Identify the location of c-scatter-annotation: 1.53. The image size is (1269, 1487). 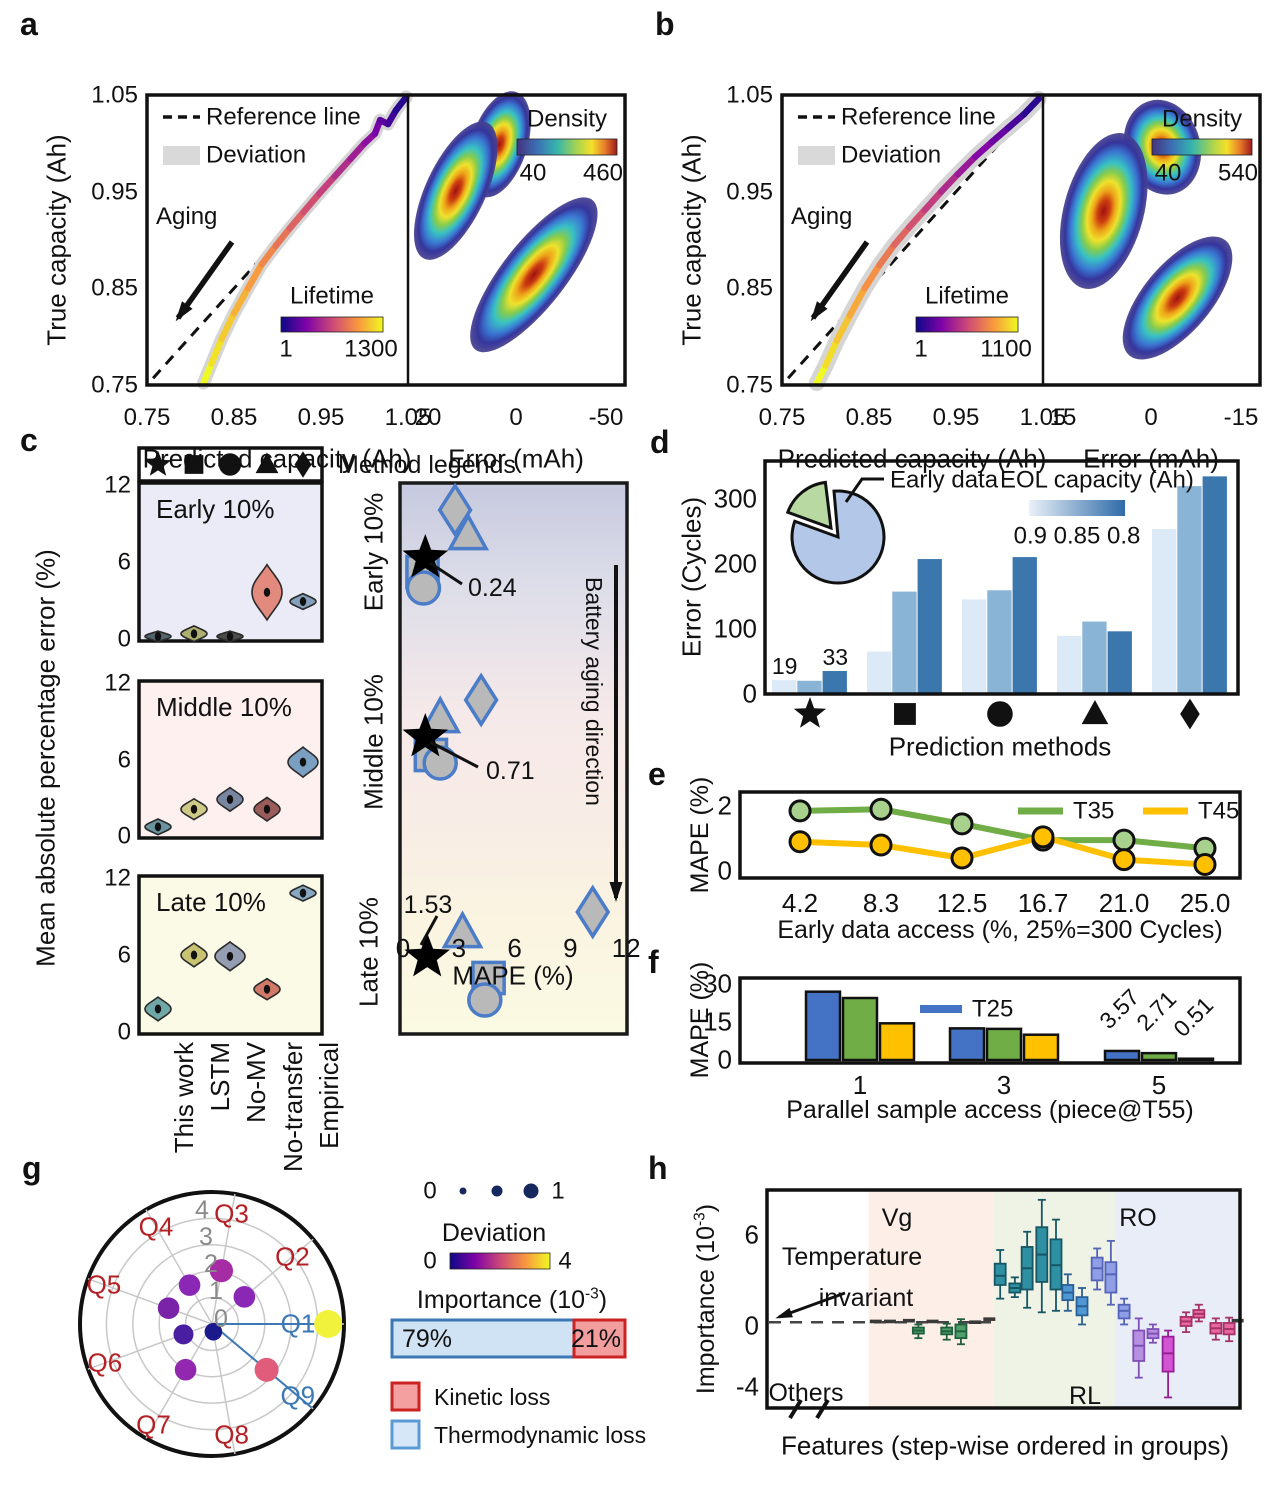
(428, 904).